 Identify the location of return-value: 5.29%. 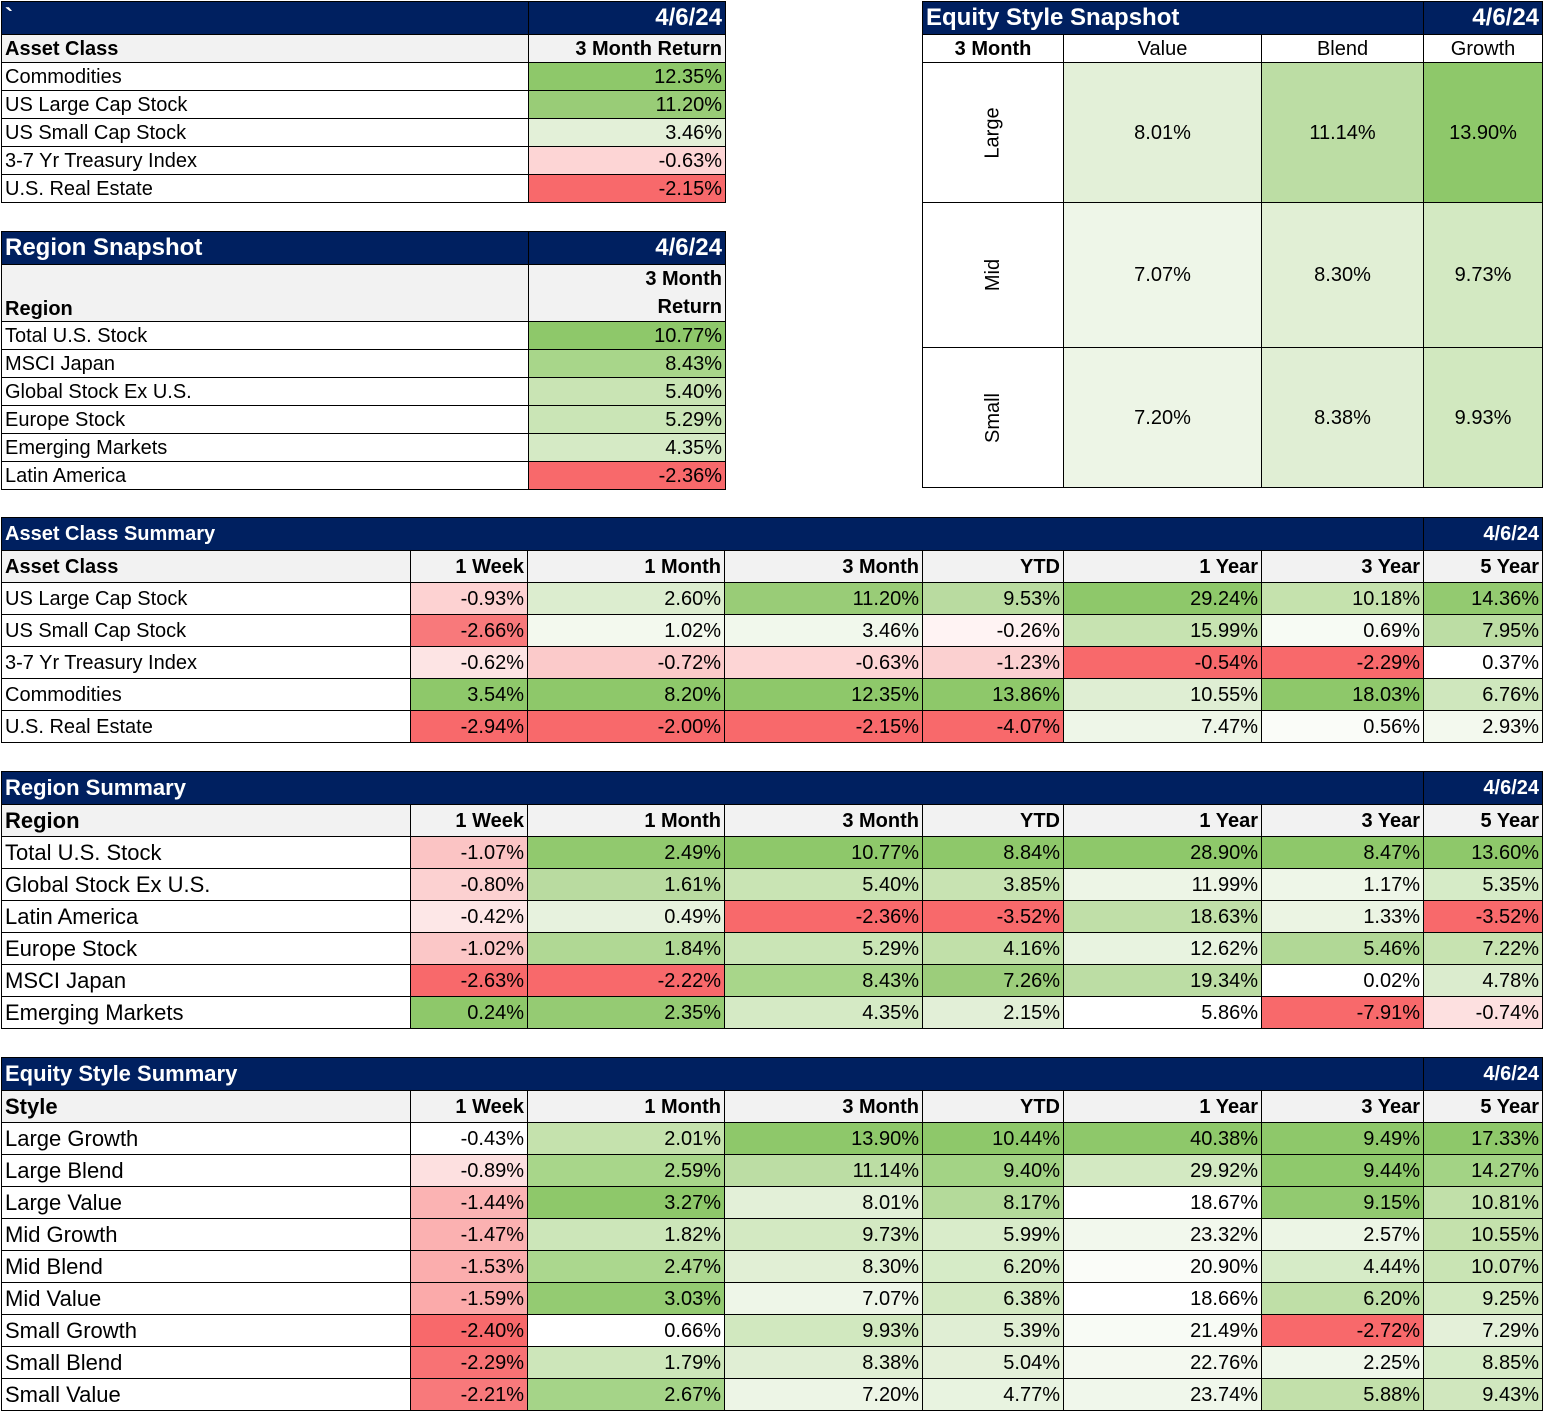
(627, 419).